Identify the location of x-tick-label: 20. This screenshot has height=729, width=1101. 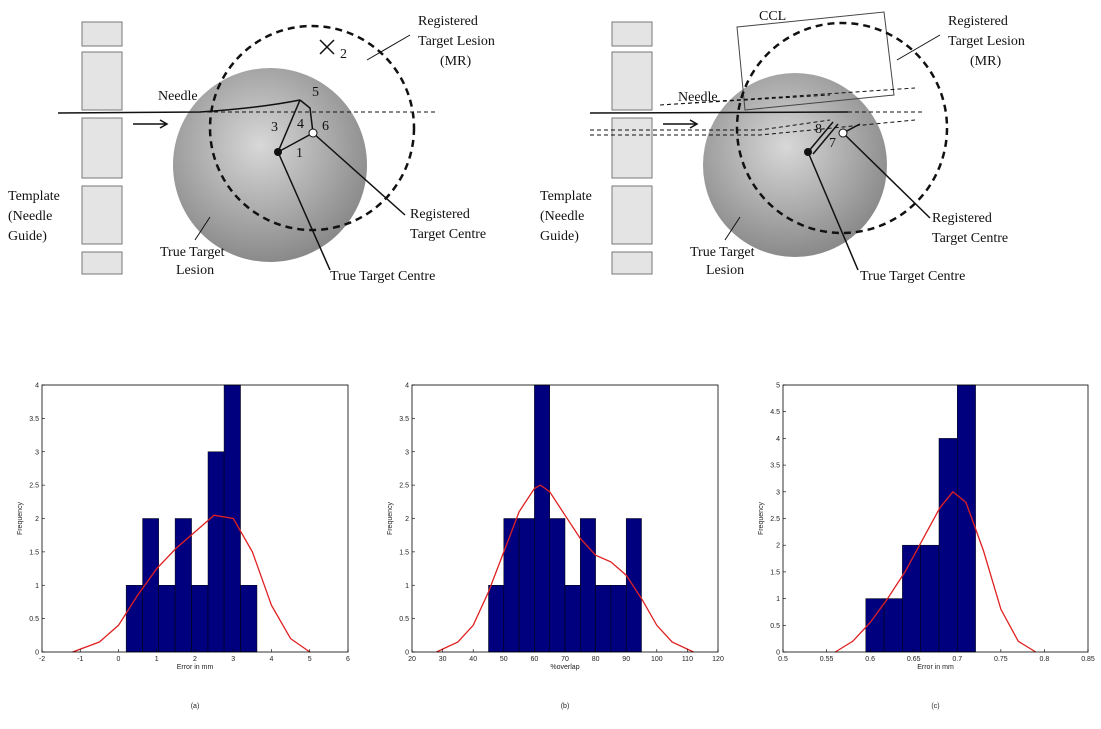
(412, 659).